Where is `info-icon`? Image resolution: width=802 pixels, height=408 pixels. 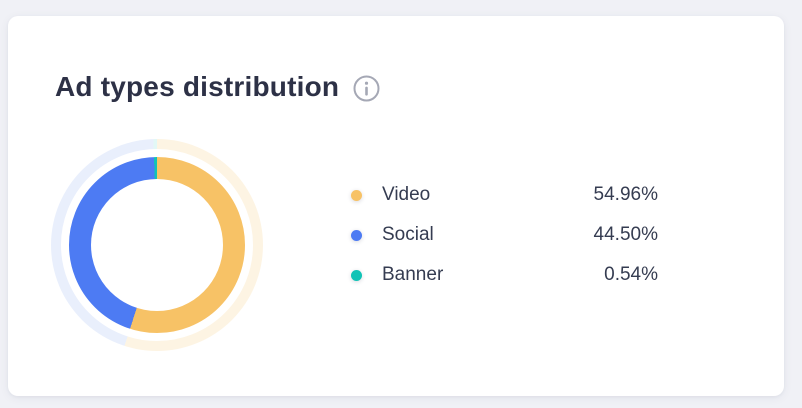 info-icon is located at coordinates (366, 88).